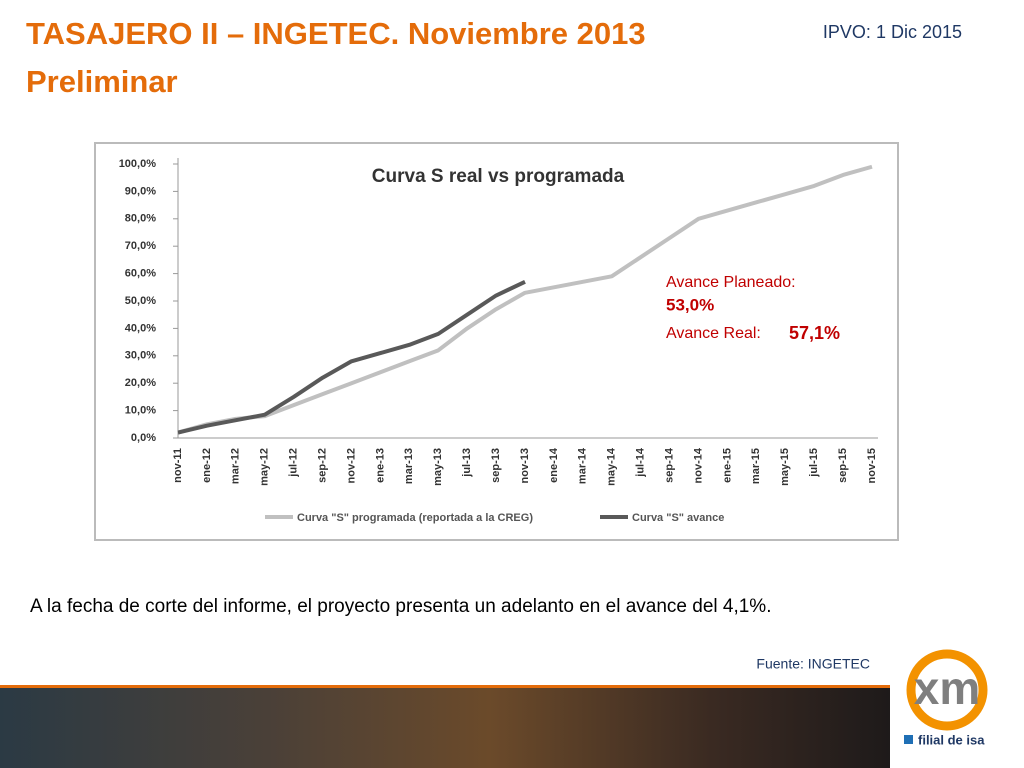  I want to click on tagline: filial de isa, so click(951, 739).